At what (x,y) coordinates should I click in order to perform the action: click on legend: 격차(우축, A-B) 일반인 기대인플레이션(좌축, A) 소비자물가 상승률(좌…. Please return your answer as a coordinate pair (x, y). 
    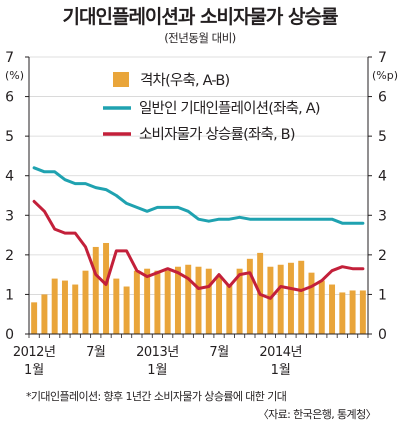
    Looking at the image, I should click on (212, 107).